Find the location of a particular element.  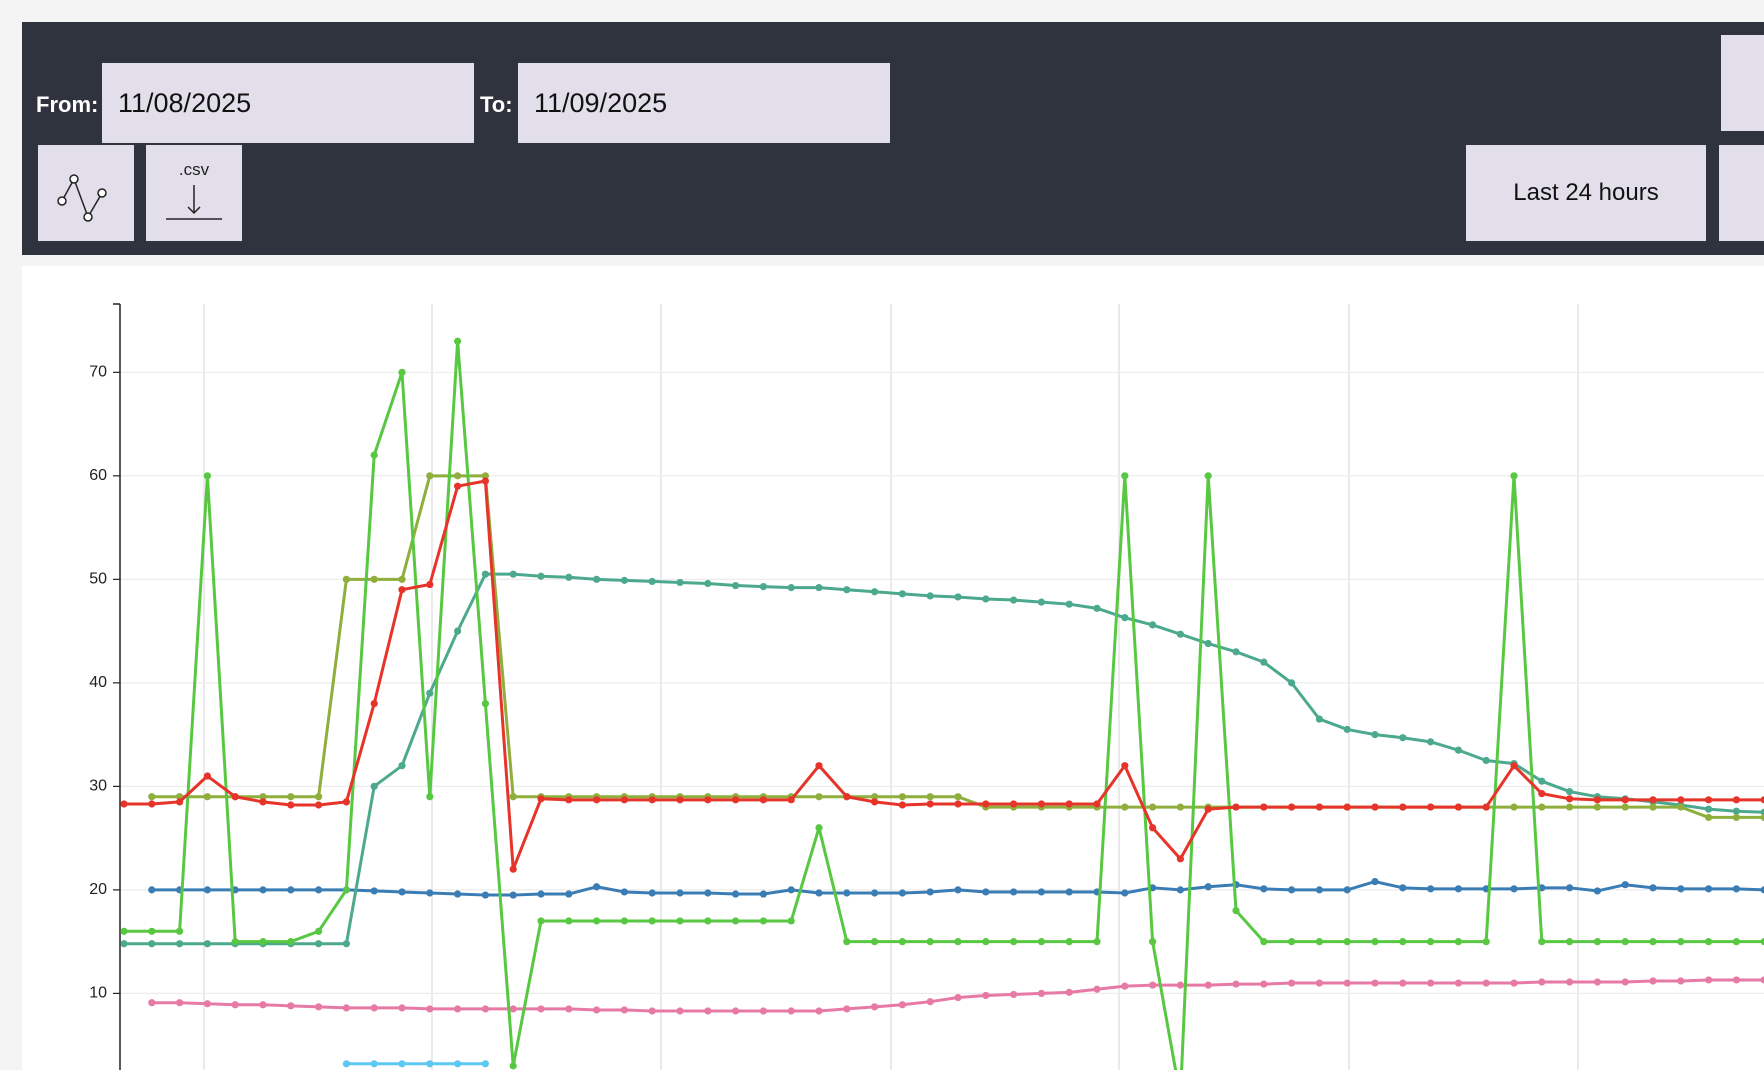

range-button: Last 24 hours is located at coordinates (1586, 193).